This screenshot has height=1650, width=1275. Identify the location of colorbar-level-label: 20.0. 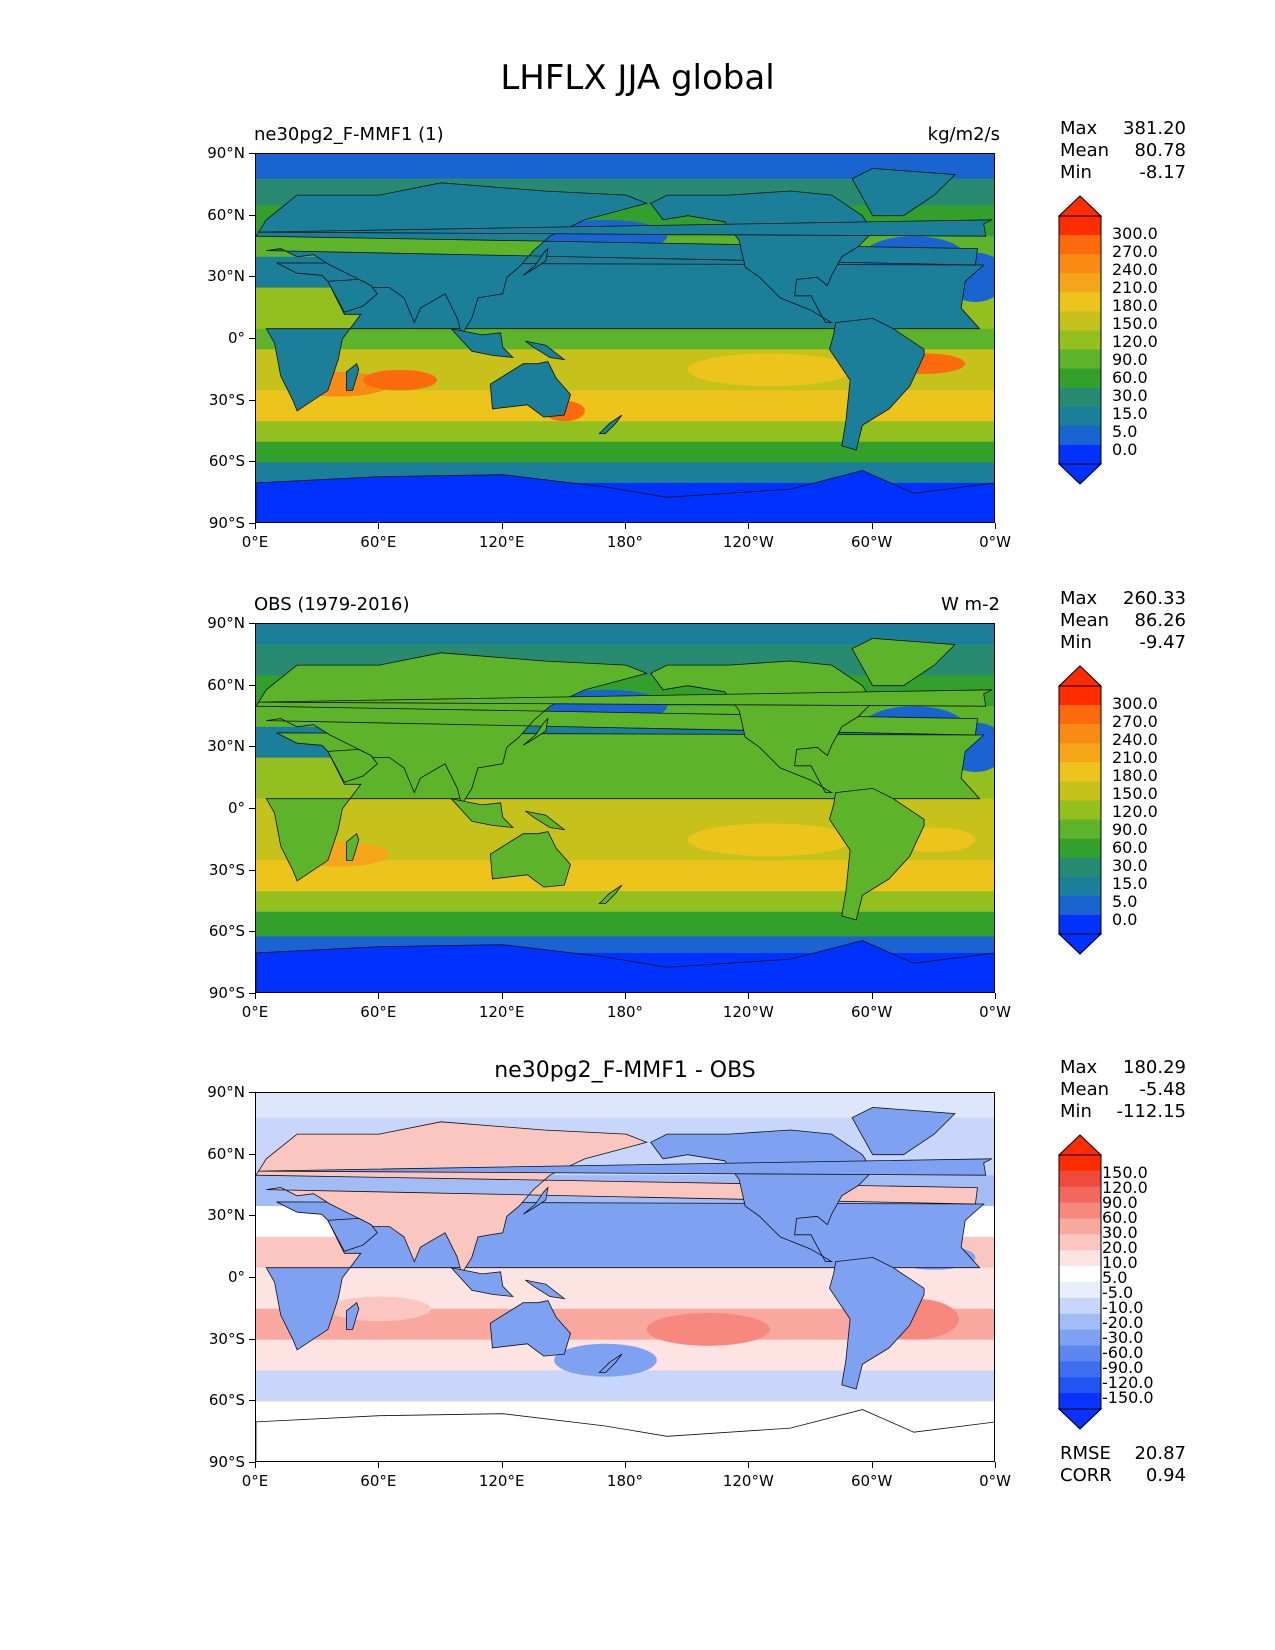
(1120, 1247).